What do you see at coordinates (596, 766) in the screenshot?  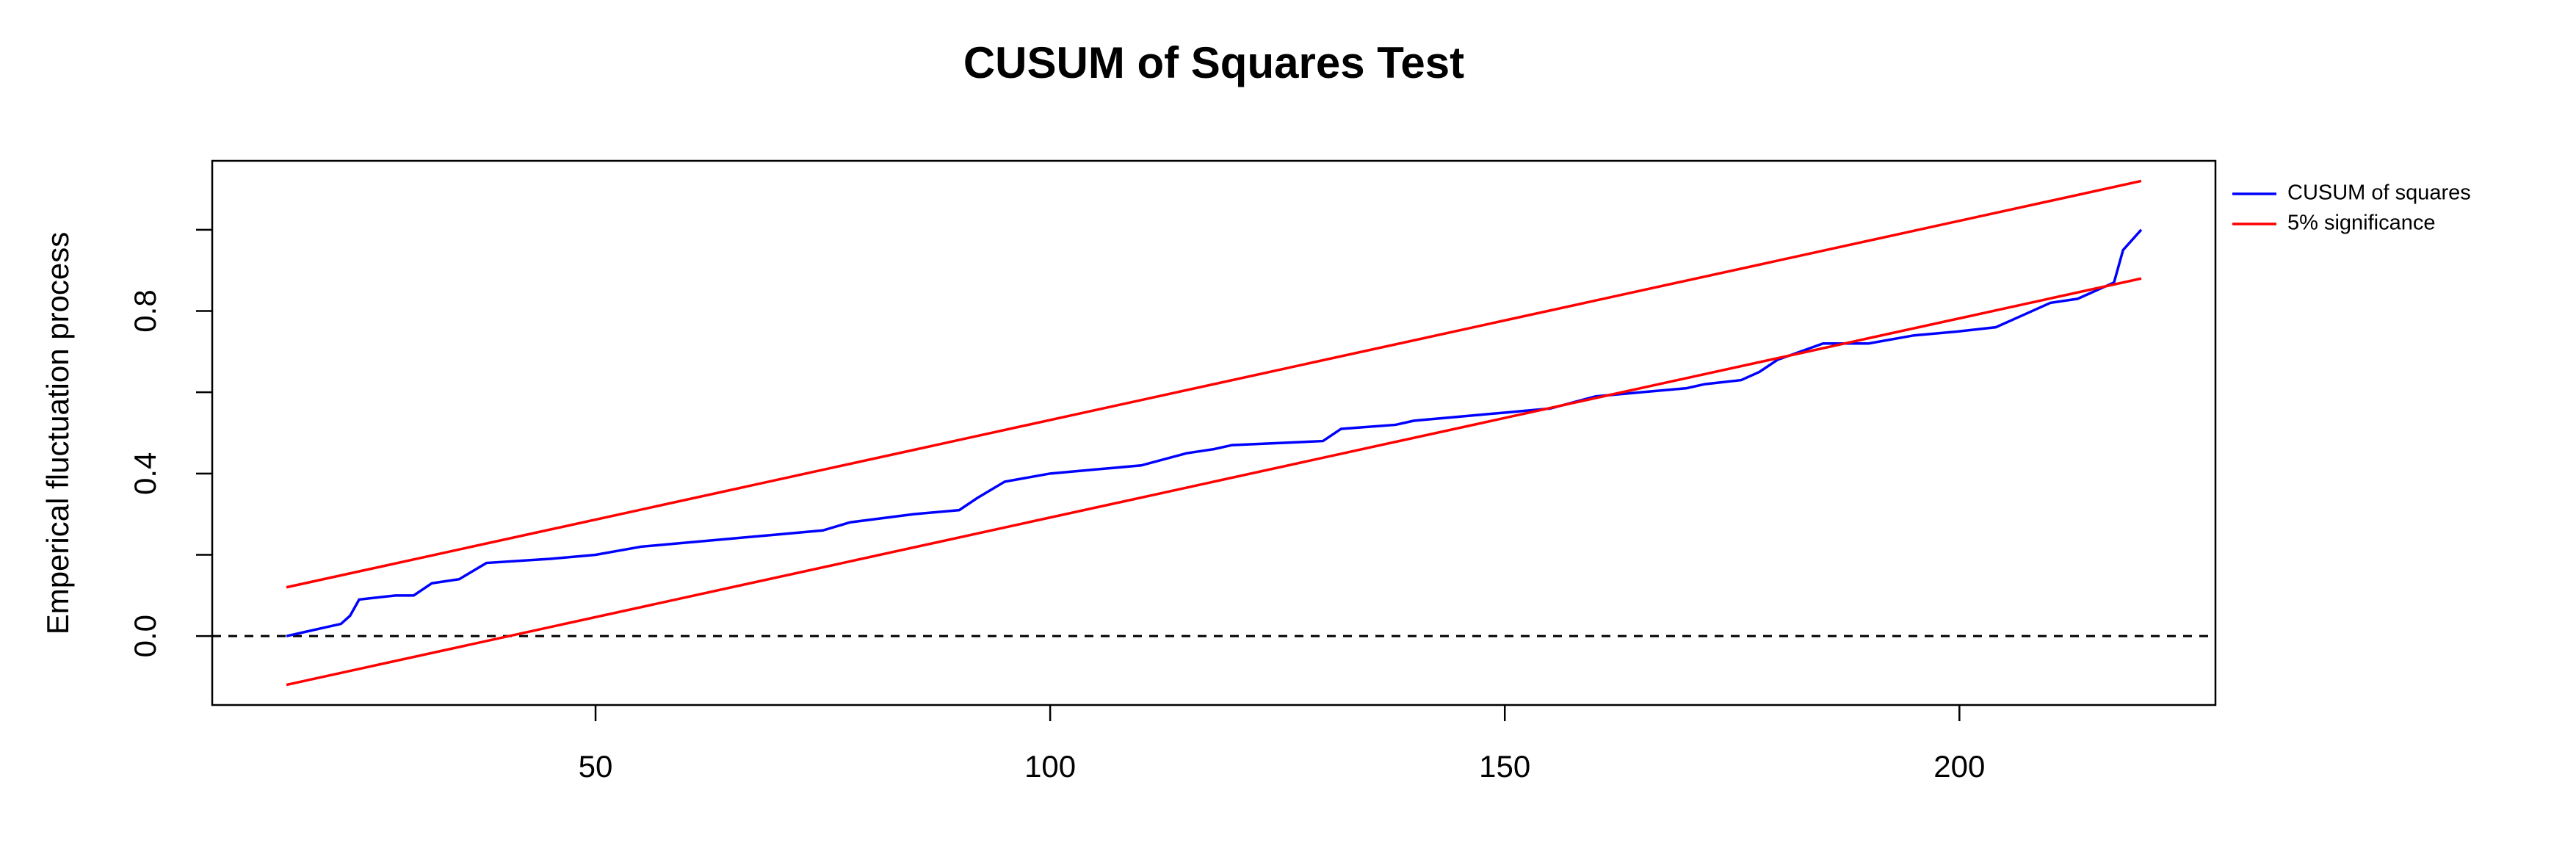 I see `x-tick-label: 50` at bounding box center [596, 766].